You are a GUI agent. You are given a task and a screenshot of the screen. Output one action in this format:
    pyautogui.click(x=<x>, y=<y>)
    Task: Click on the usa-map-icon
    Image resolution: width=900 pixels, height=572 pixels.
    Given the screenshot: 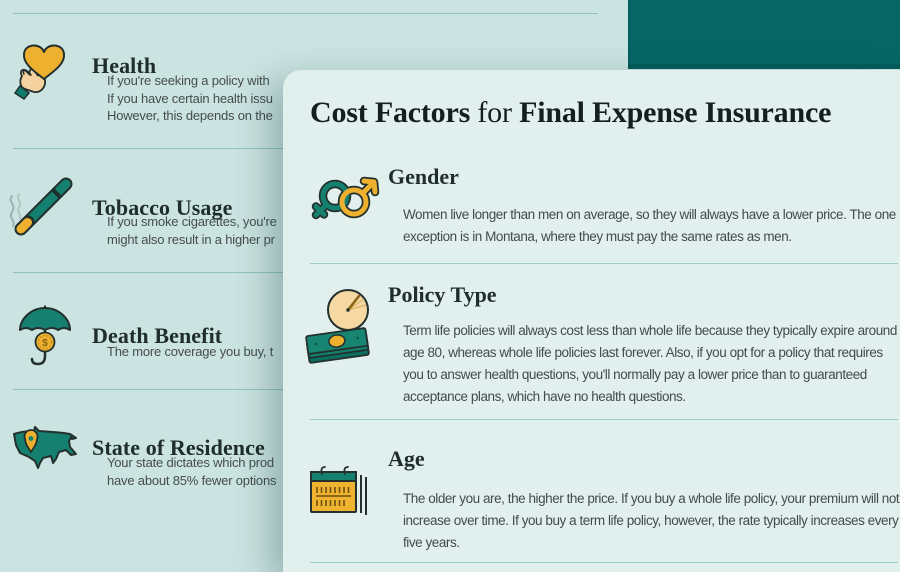 What is the action you would take?
    pyautogui.click(x=46, y=447)
    